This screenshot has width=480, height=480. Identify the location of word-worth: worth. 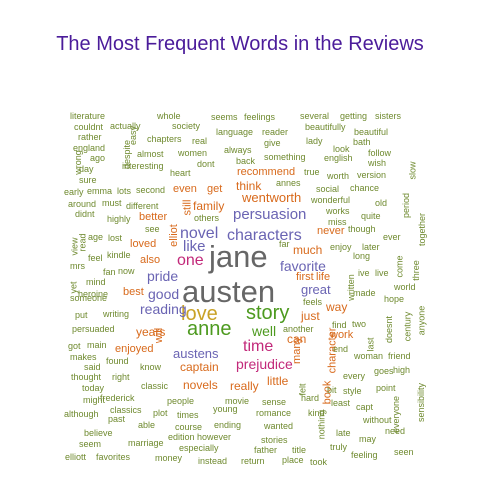
(338, 176).